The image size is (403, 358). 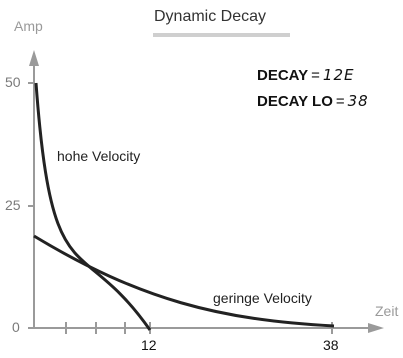 I want to click on x-axis-label: Zeit, so click(x=387, y=311).